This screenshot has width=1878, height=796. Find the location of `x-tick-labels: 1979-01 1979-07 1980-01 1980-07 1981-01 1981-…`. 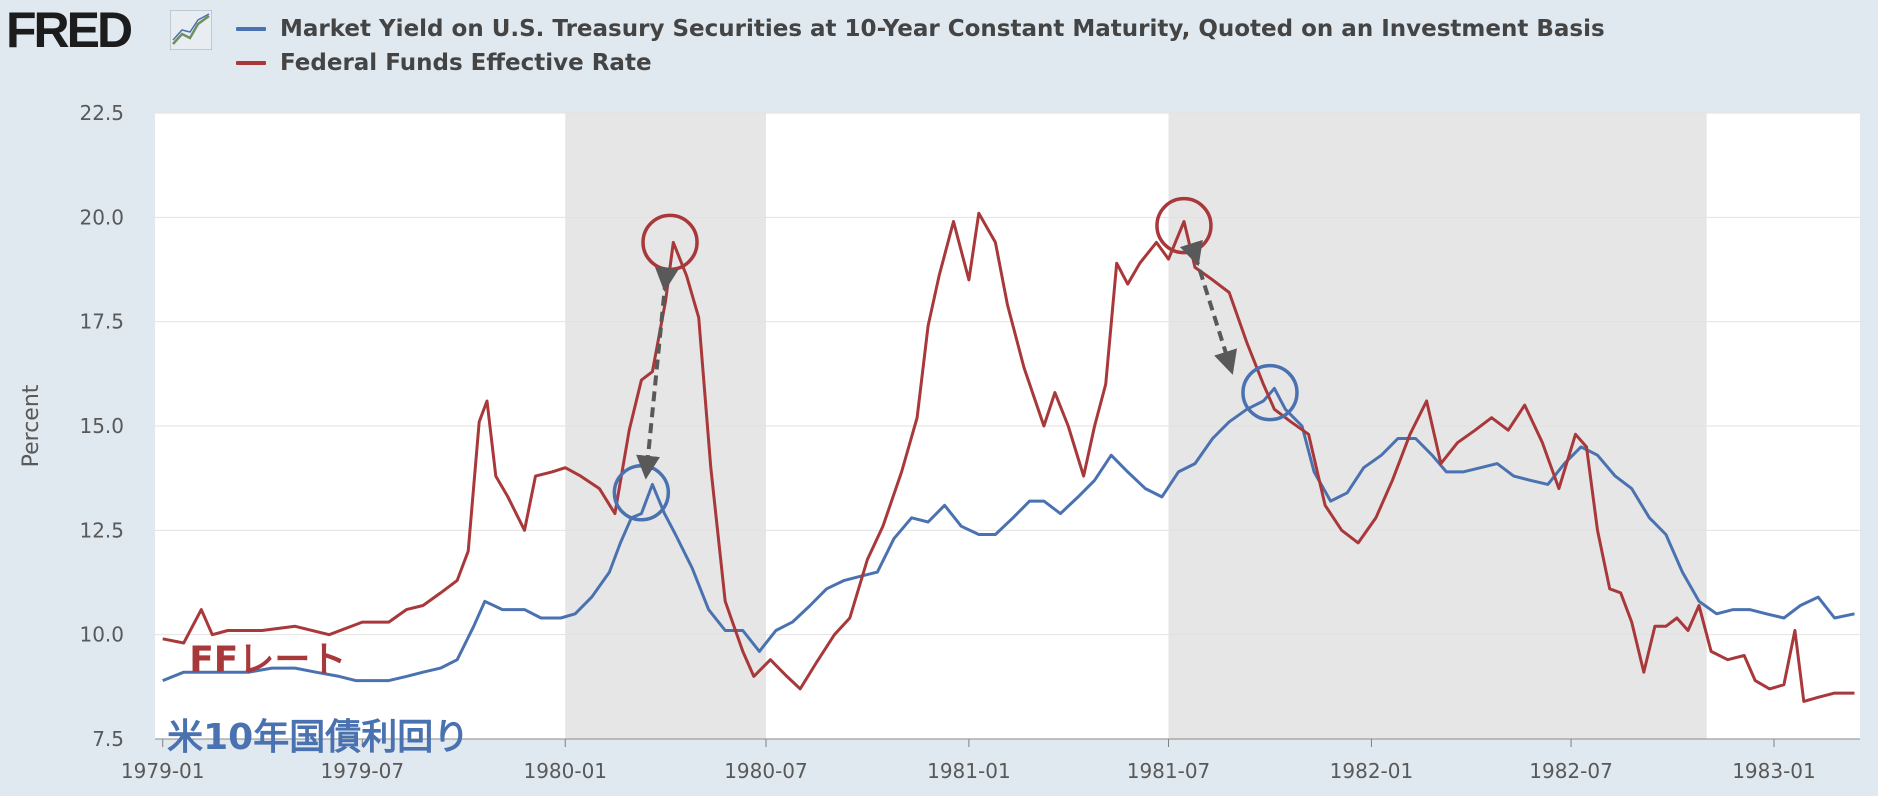

x-tick-labels: 1979-01 1979-07 1980-01 1980-07 1981-01 1981-… is located at coordinates (990, 760).